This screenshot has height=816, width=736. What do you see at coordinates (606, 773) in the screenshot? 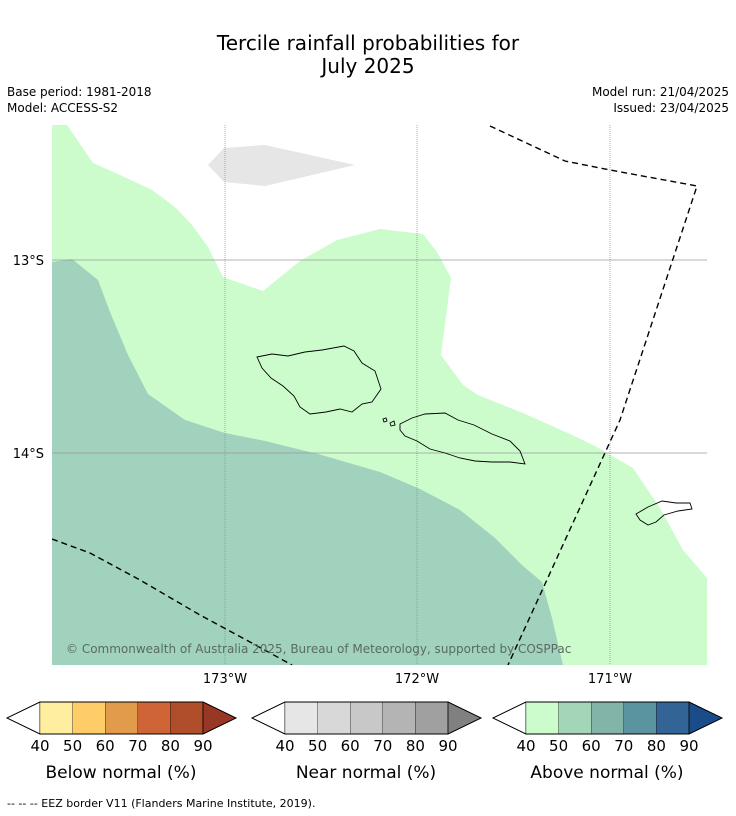
I see `colorbar-title: Above normal (%)` at bounding box center [606, 773].